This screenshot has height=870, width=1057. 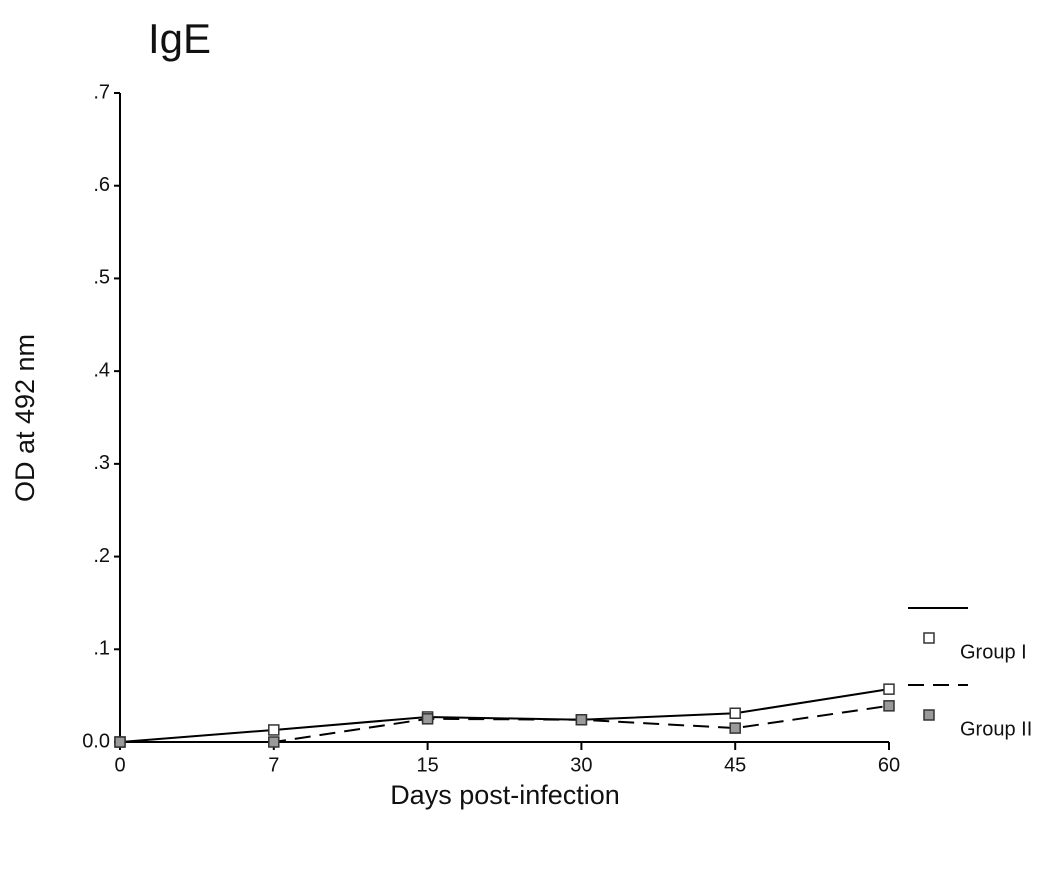 I want to click on legend-label: Group I, so click(x=993, y=652).